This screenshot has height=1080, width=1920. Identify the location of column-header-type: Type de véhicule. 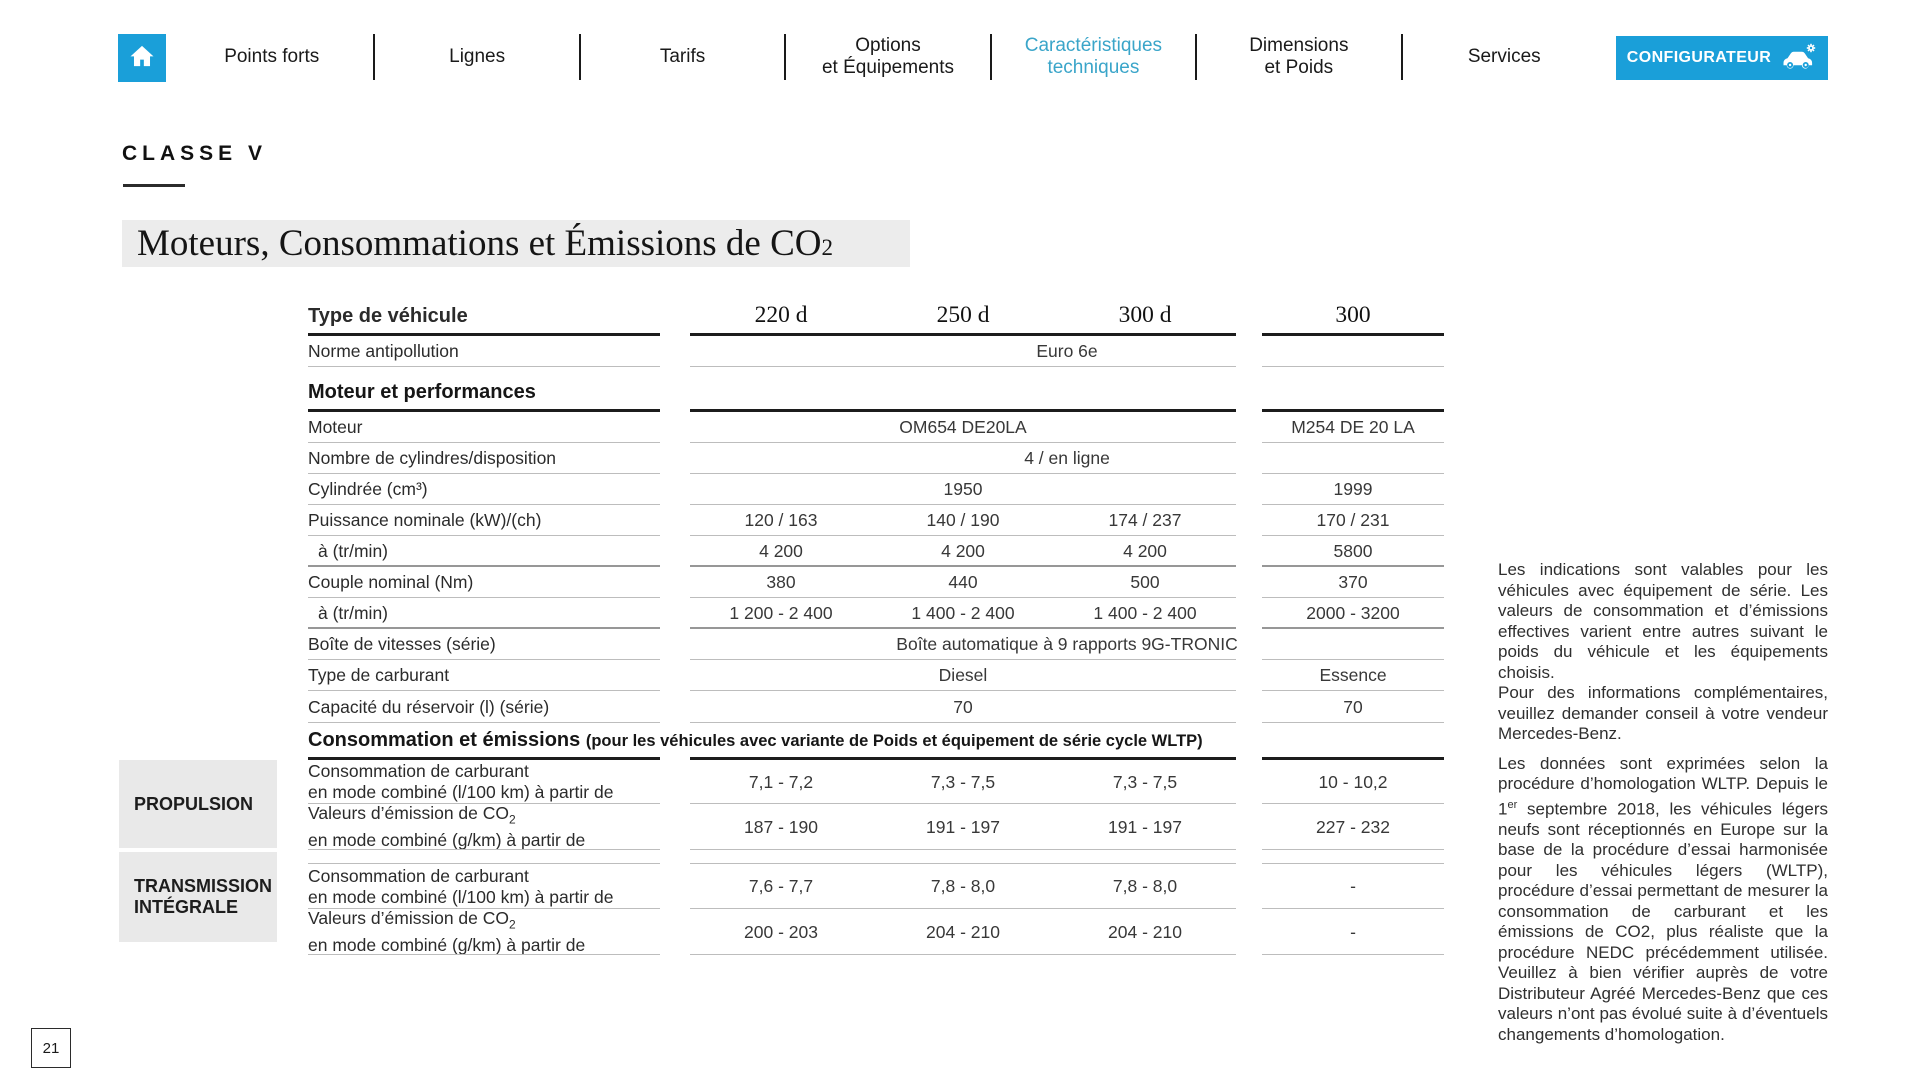
(388, 316).